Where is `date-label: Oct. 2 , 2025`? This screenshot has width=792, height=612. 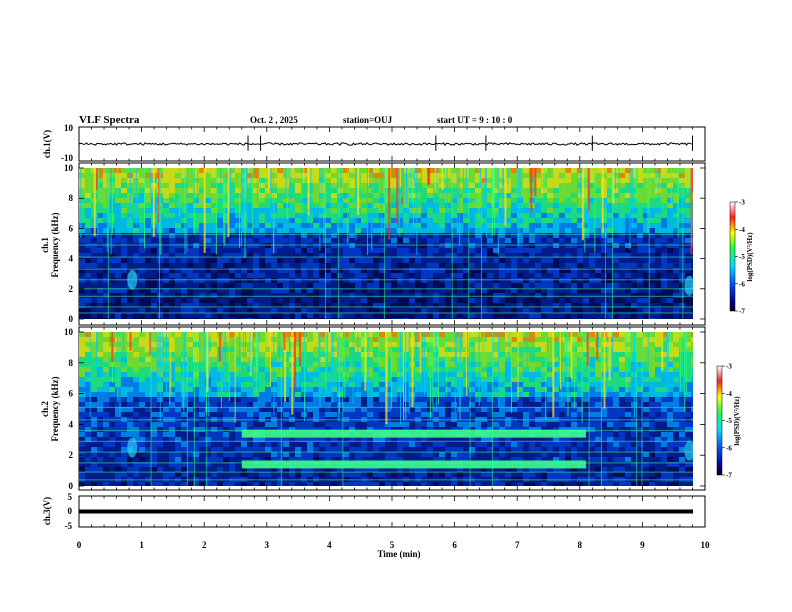
date-label: Oct. 2 , 2025 is located at coordinates (274, 120).